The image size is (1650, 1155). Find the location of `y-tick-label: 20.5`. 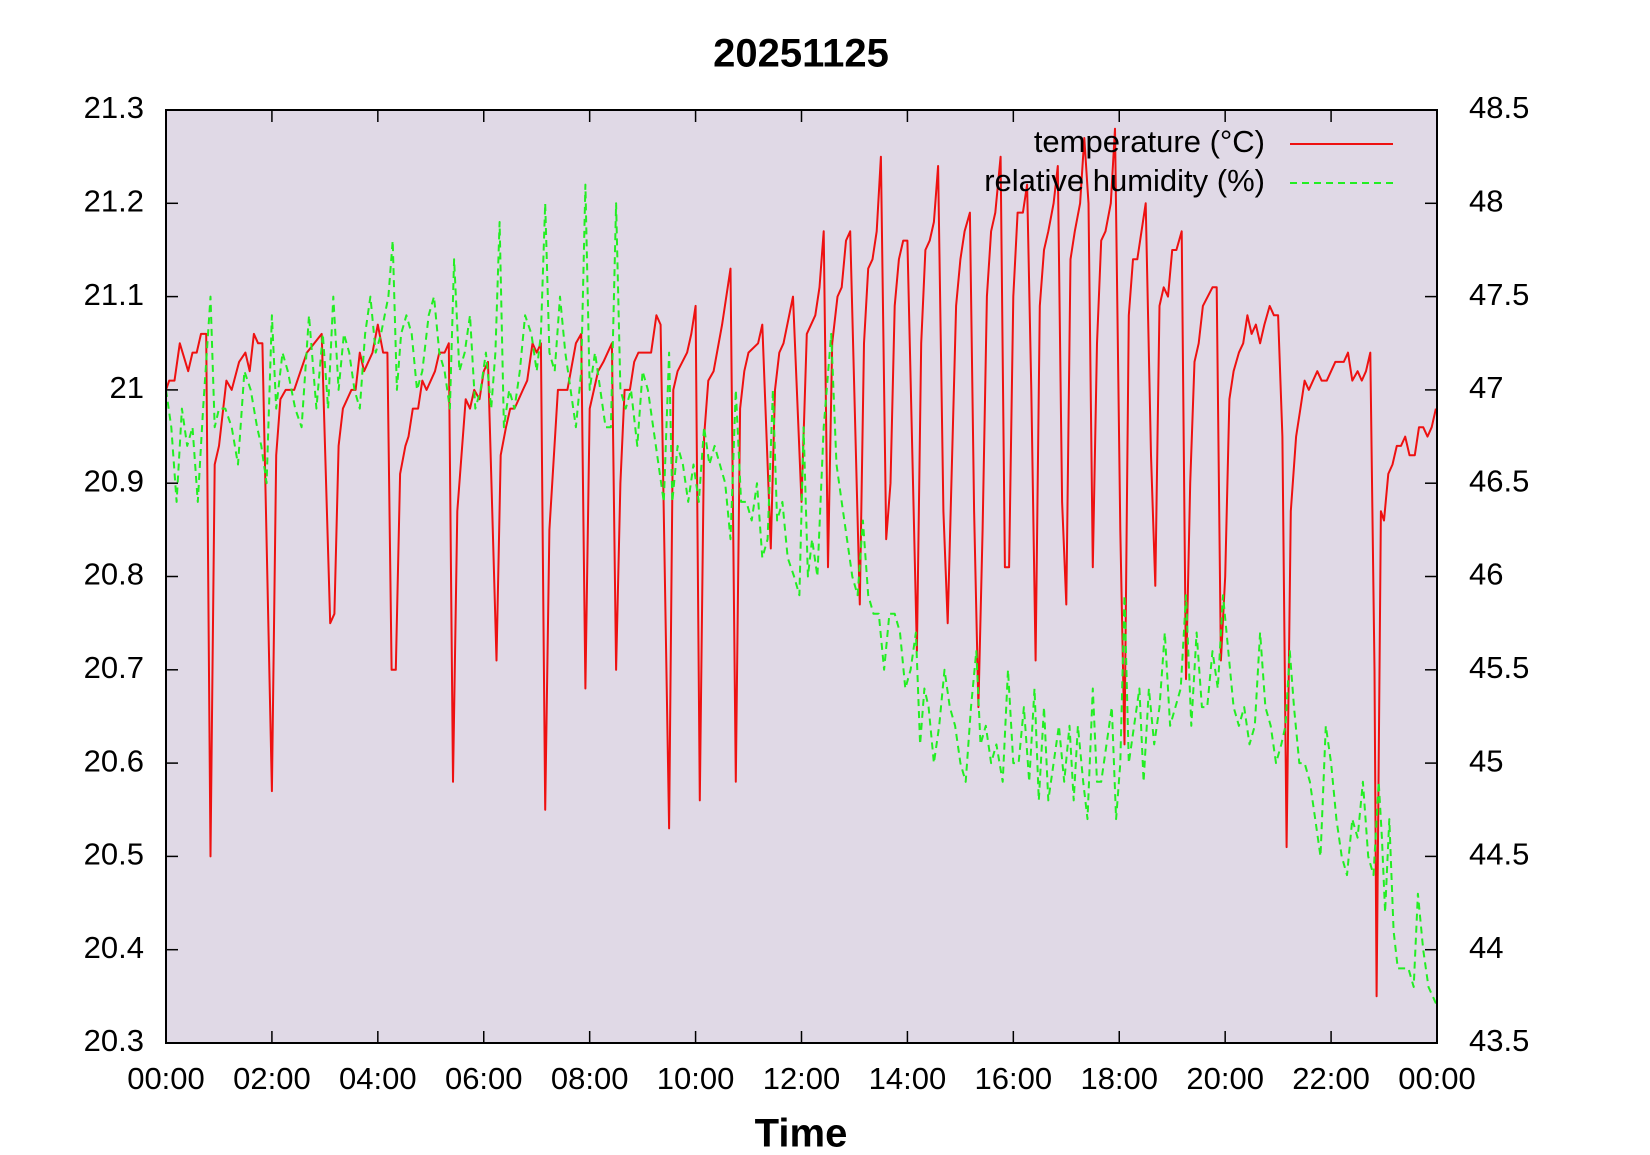

y-tick-label: 20.5 is located at coordinates (114, 854).